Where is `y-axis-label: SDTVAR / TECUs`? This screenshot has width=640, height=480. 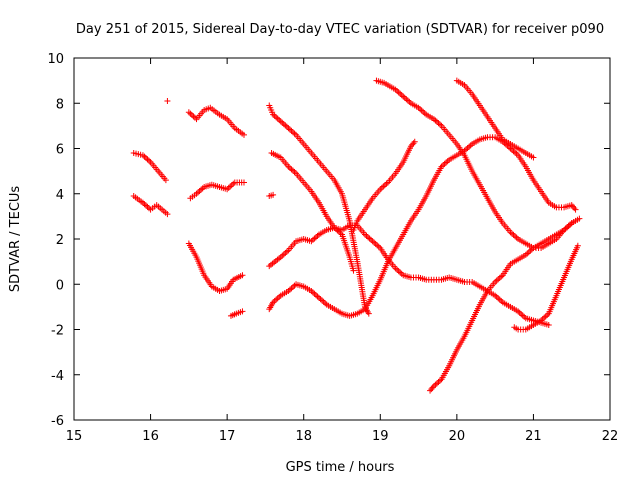
y-axis-label: SDTVAR / TECUs is located at coordinates (15, 239).